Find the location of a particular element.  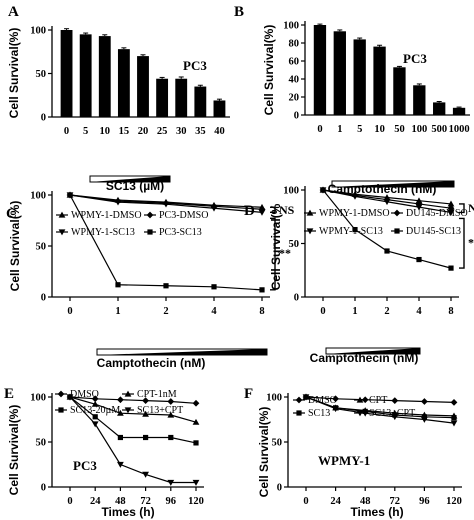

y-tick-label-b-2: 40 is located at coordinates (294, 80).